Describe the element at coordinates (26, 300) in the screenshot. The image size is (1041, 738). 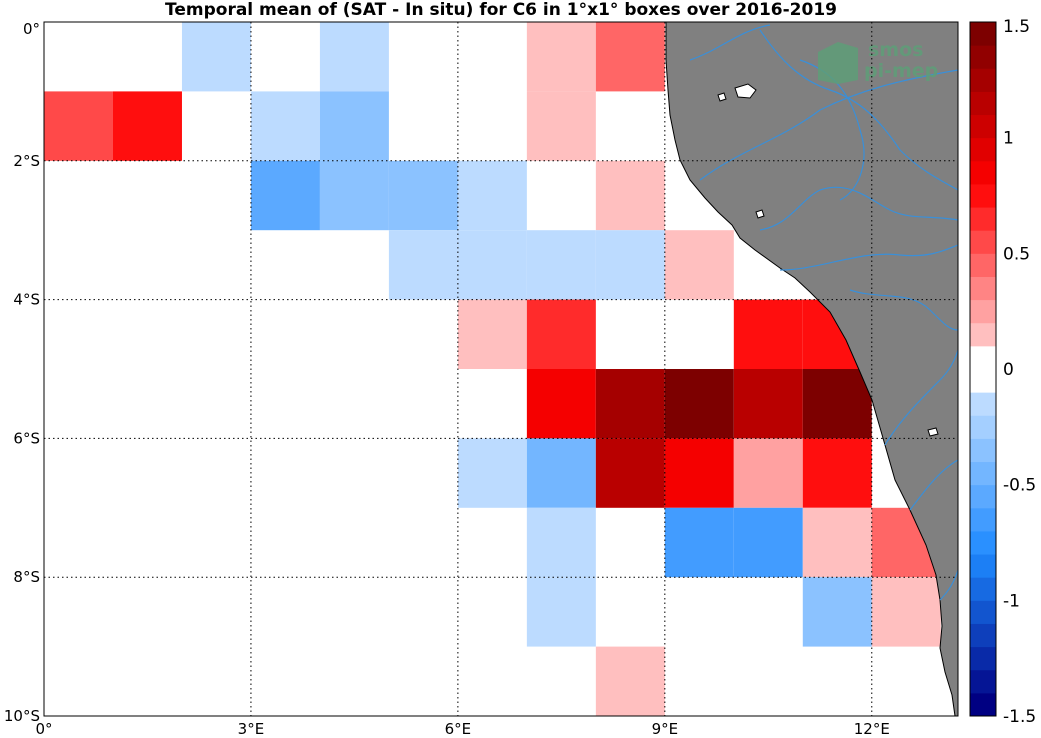
I see `y-tick-label: 4°S` at that location.